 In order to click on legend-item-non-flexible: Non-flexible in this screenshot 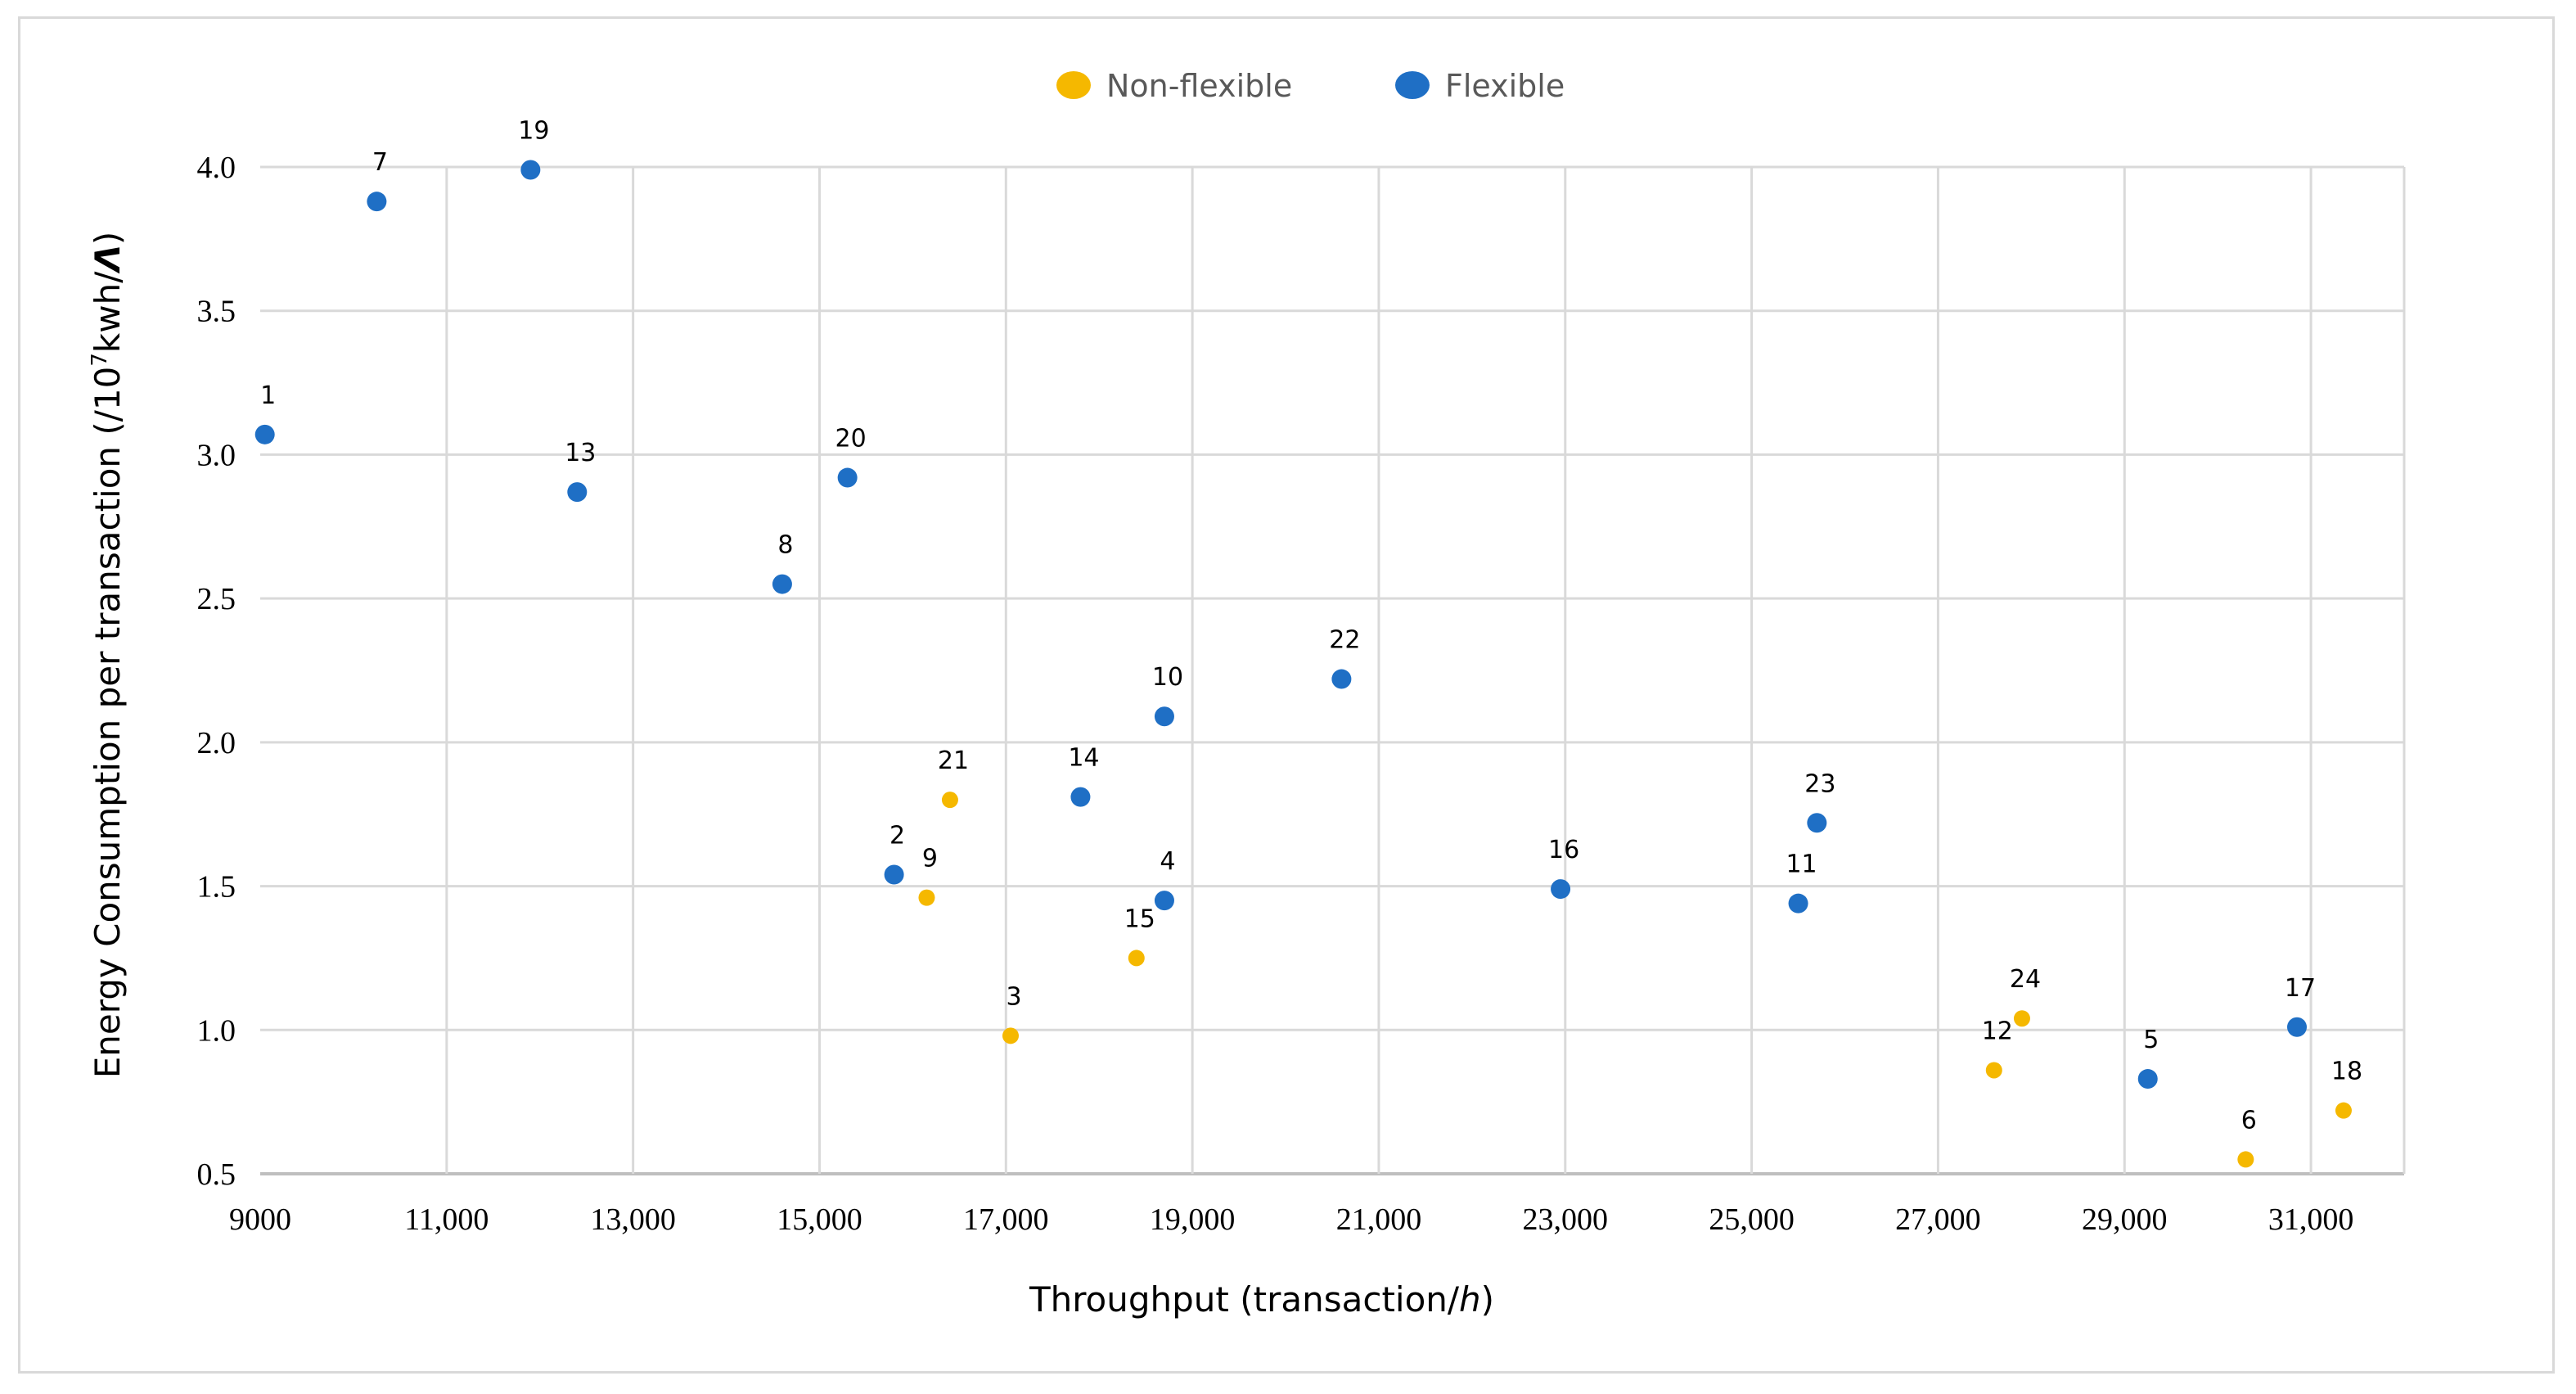, I will do `click(1174, 86)`.